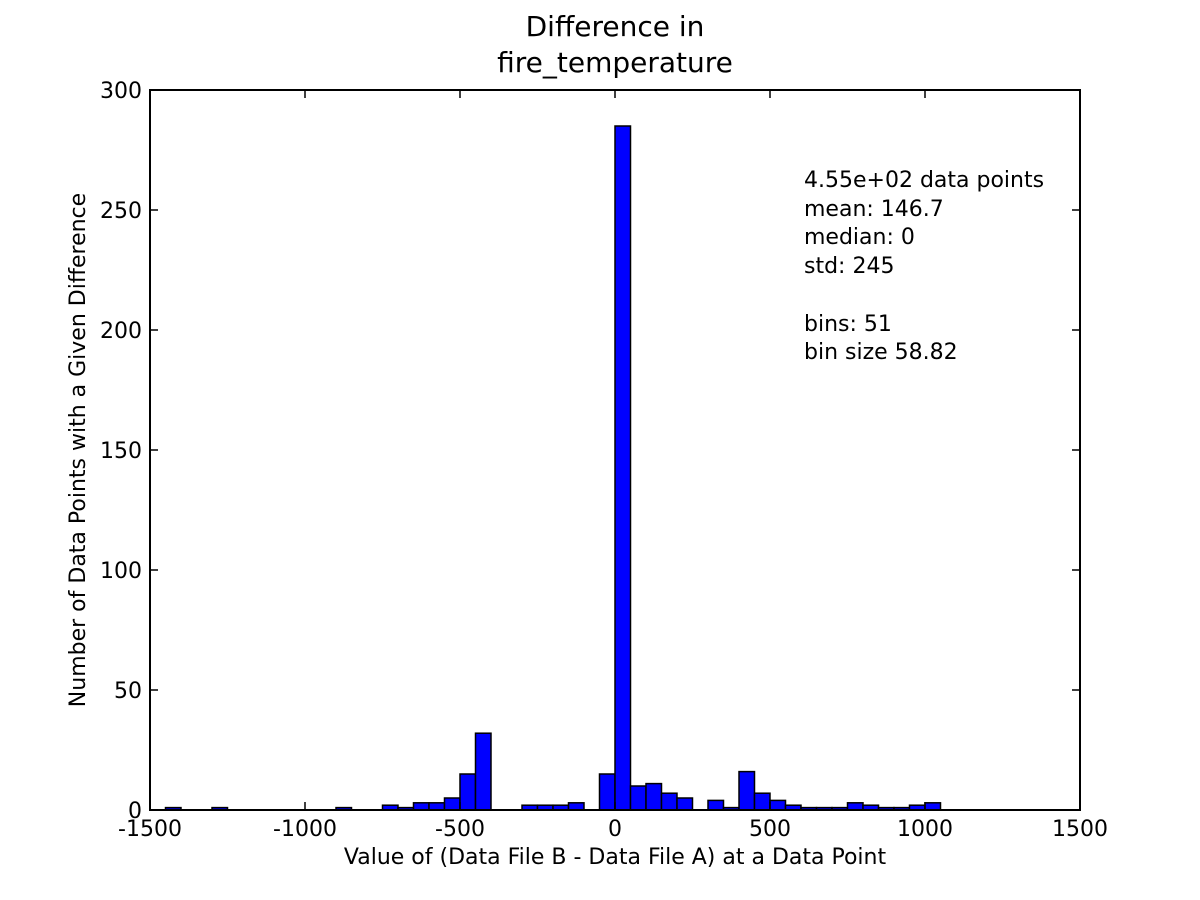 This screenshot has width=1200, height=900. Describe the element at coordinates (615, 62) in the screenshot. I see `chart-title-line-2: fire_temperature` at that location.